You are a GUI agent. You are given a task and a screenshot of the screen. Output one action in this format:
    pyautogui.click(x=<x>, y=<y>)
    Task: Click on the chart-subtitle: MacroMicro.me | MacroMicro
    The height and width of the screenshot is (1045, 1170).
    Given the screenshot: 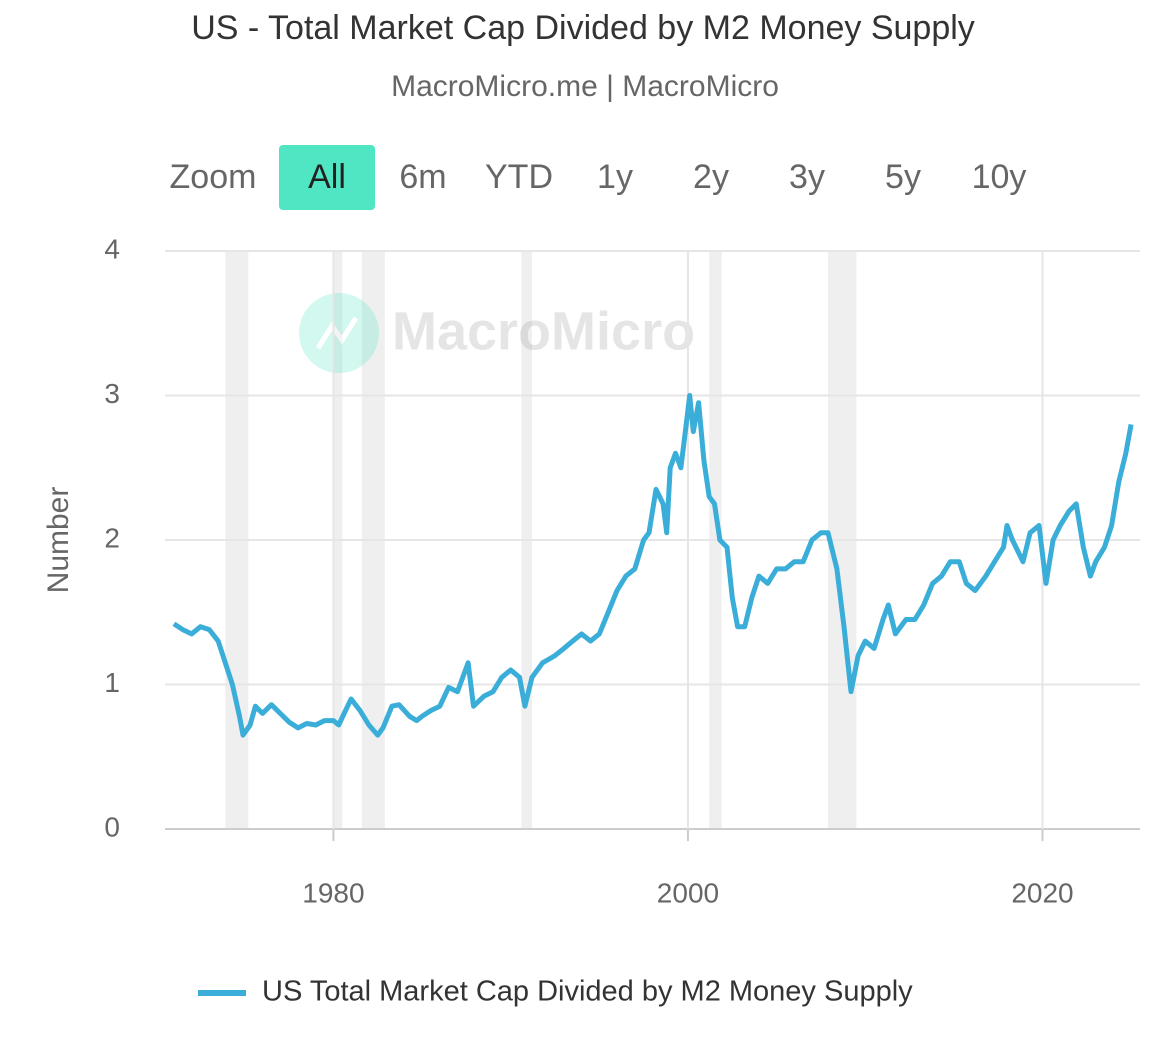 What is the action you would take?
    pyautogui.click(x=585, y=86)
    